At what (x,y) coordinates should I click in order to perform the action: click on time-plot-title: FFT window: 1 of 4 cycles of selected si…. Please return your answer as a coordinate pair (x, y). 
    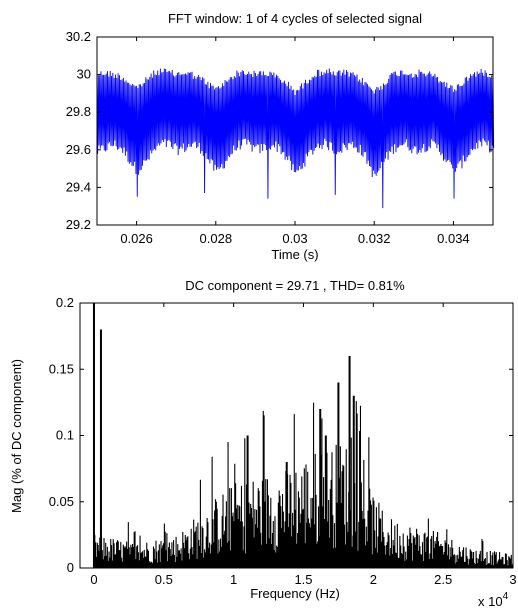
    Looking at the image, I should click on (295, 18).